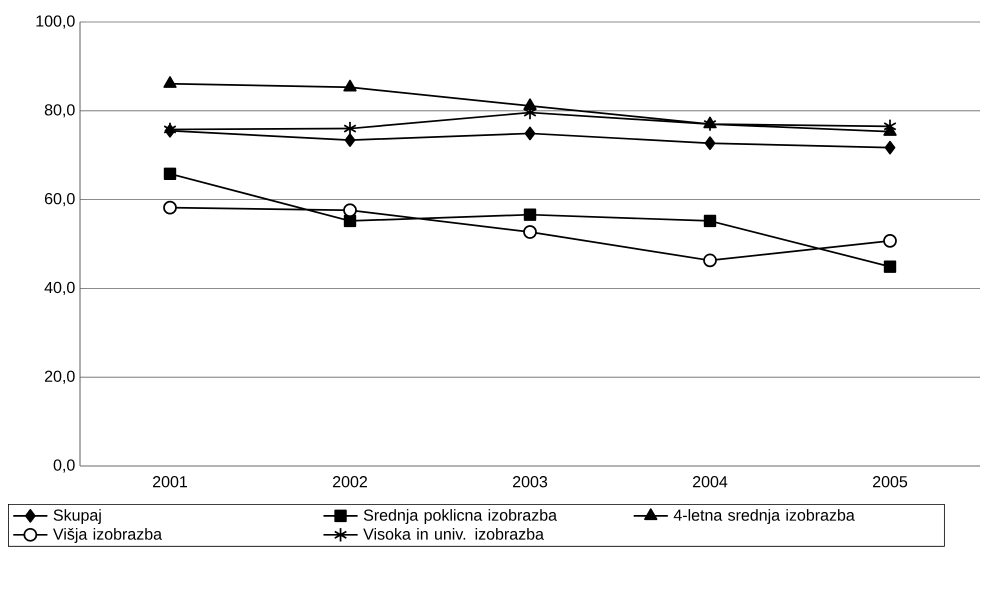  What do you see at coordinates (460, 516) in the screenshot?
I see `legend-label: Srednja poklicna izobrazba` at bounding box center [460, 516].